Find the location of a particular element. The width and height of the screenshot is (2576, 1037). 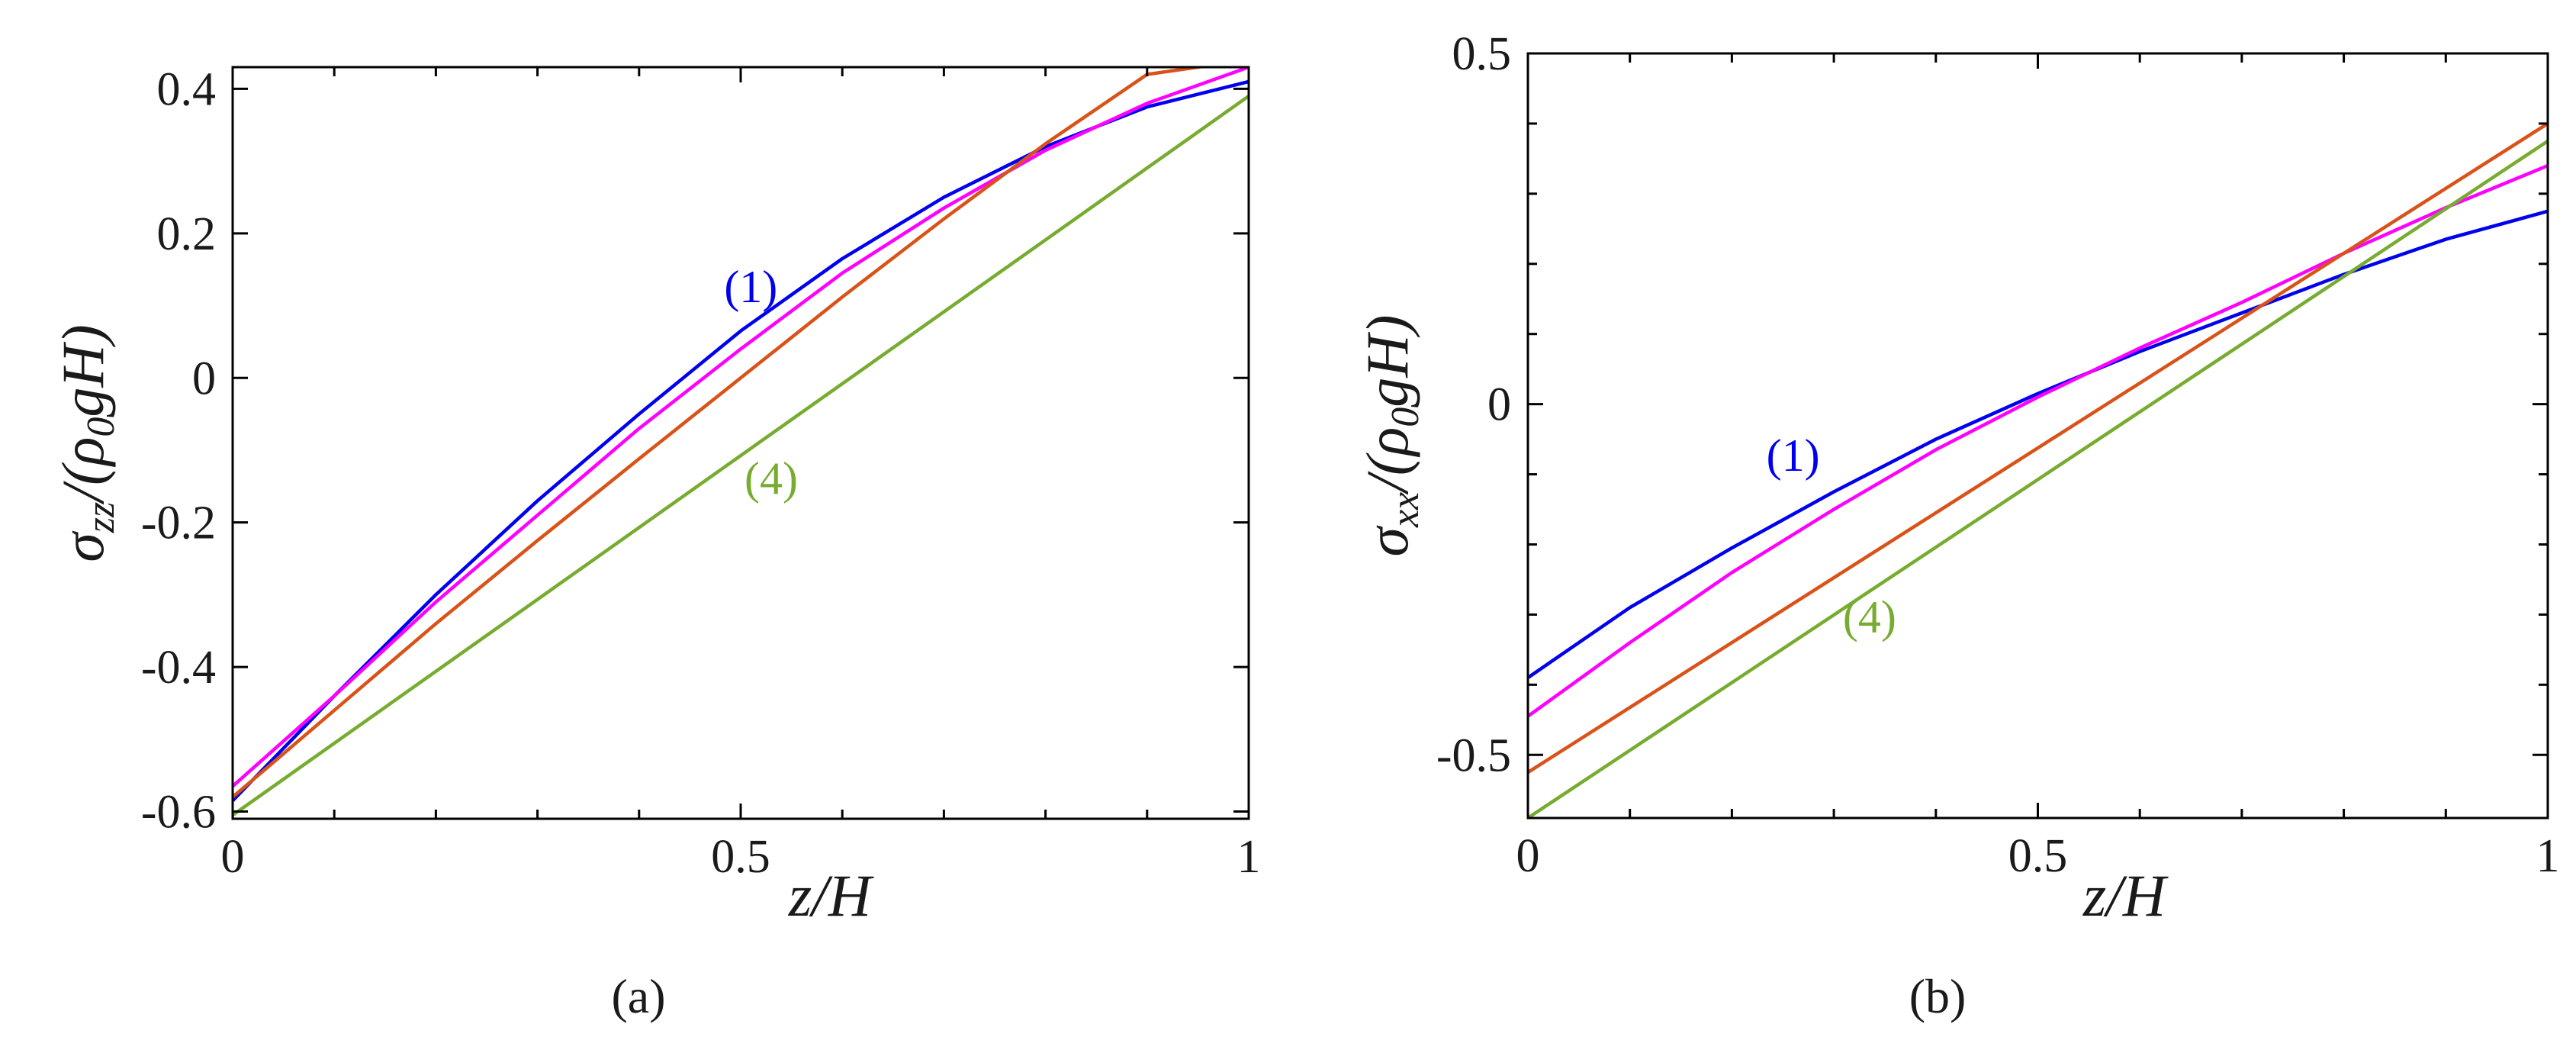

panel-b-ylabel-mid: /(ρ is located at coordinates (1387, 461).